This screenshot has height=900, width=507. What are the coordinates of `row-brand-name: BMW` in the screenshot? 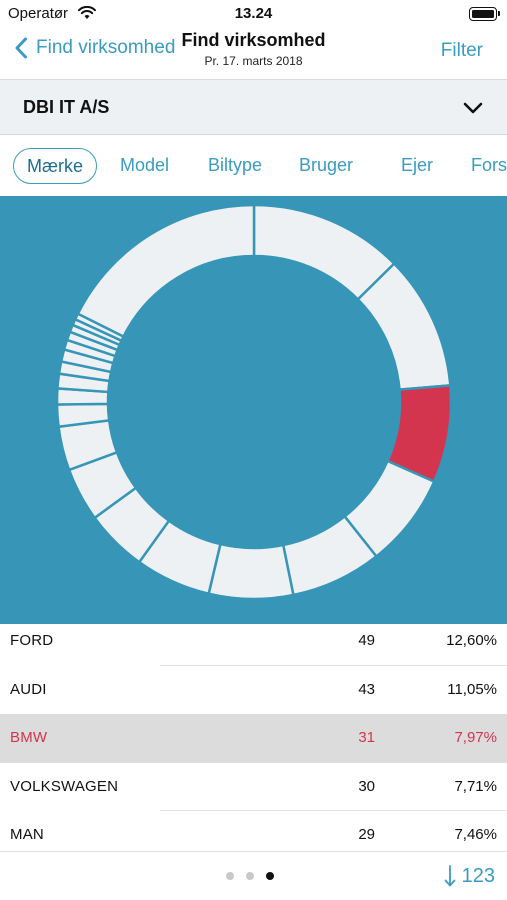 It's located at (29, 737).